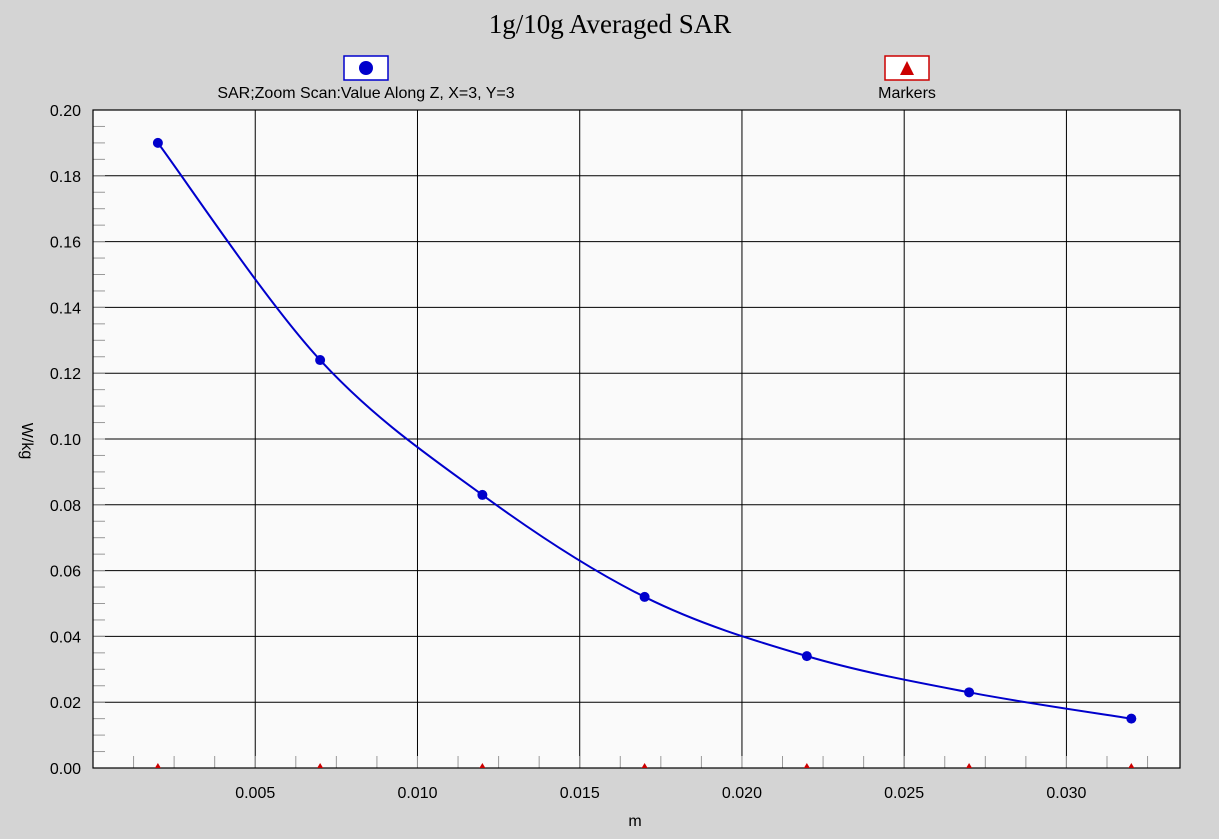  What do you see at coordinates (65, 111) in the screenshot?
I see `y-tick-label: 0.20` at bounding box center [65, 111].